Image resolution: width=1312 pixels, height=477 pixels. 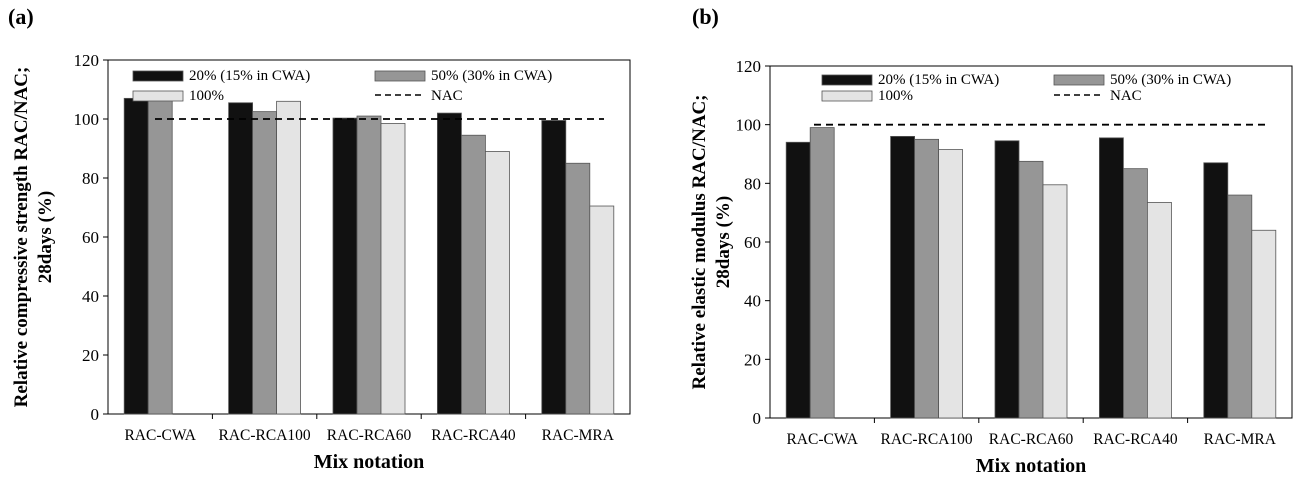 I want to click on panel-label-b: (b), so click(x=705, y=16).